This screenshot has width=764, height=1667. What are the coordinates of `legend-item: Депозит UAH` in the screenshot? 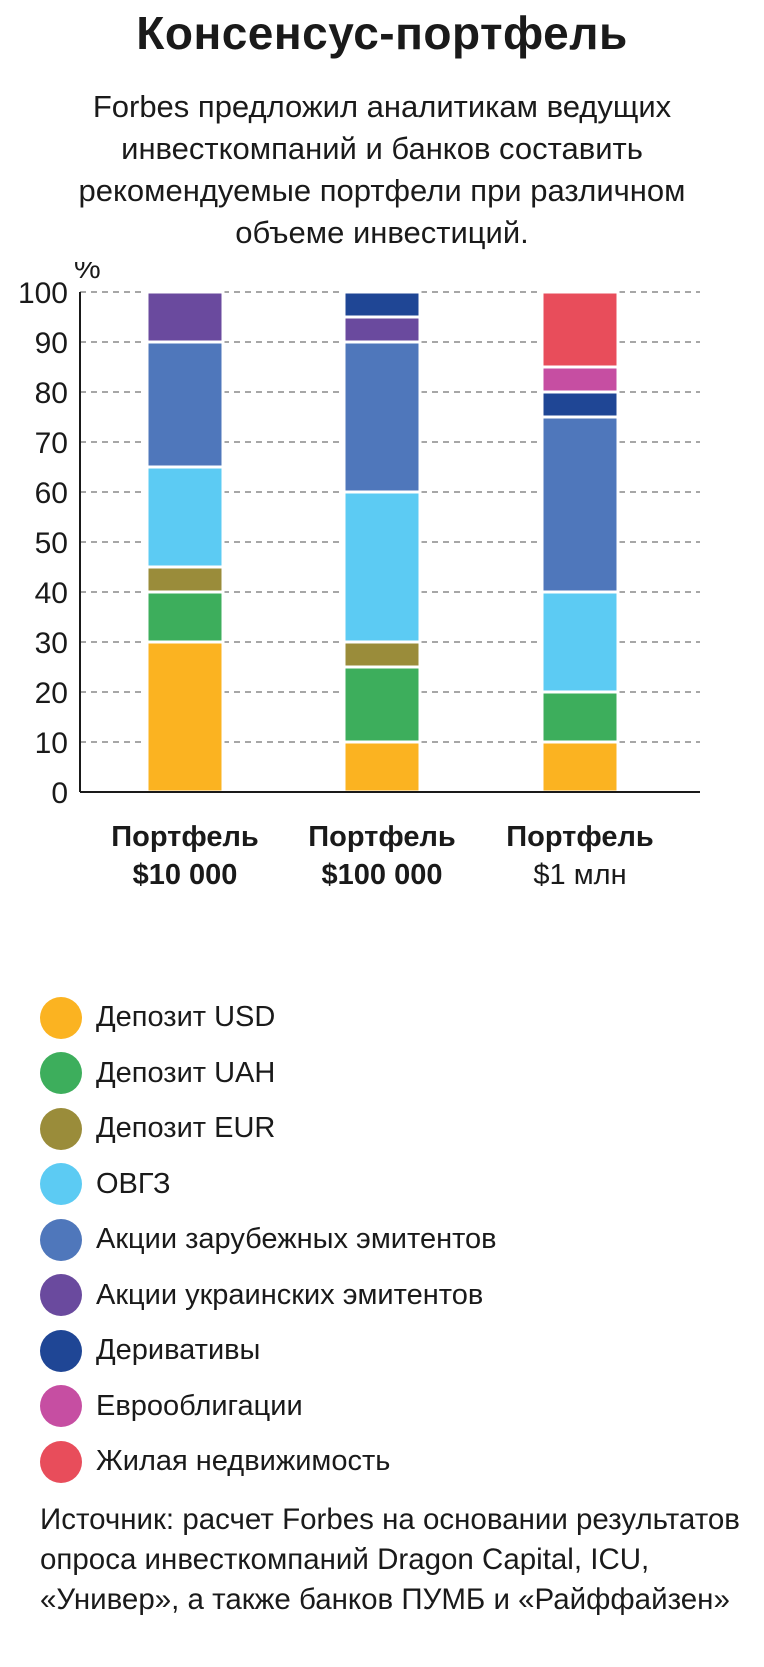 It's located at (268, 1074).